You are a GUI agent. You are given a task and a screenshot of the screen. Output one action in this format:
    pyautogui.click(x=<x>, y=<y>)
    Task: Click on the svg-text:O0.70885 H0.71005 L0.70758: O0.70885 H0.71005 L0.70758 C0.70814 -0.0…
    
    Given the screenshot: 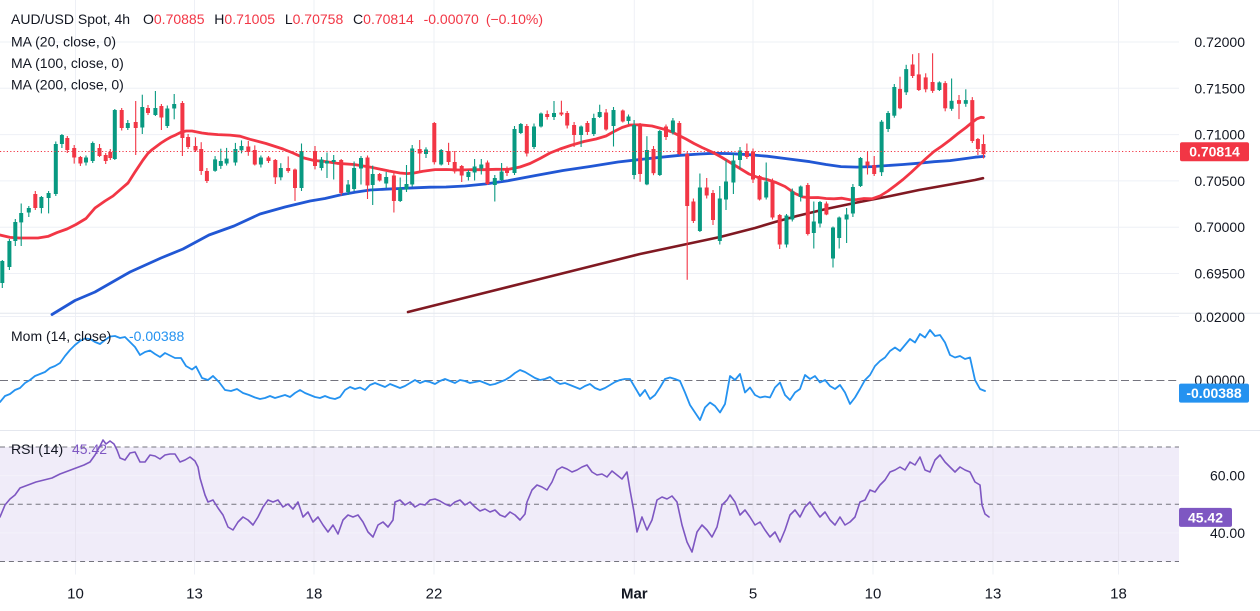 What is the action you would take?
    pyautogui.click(x=343, y=19)
    